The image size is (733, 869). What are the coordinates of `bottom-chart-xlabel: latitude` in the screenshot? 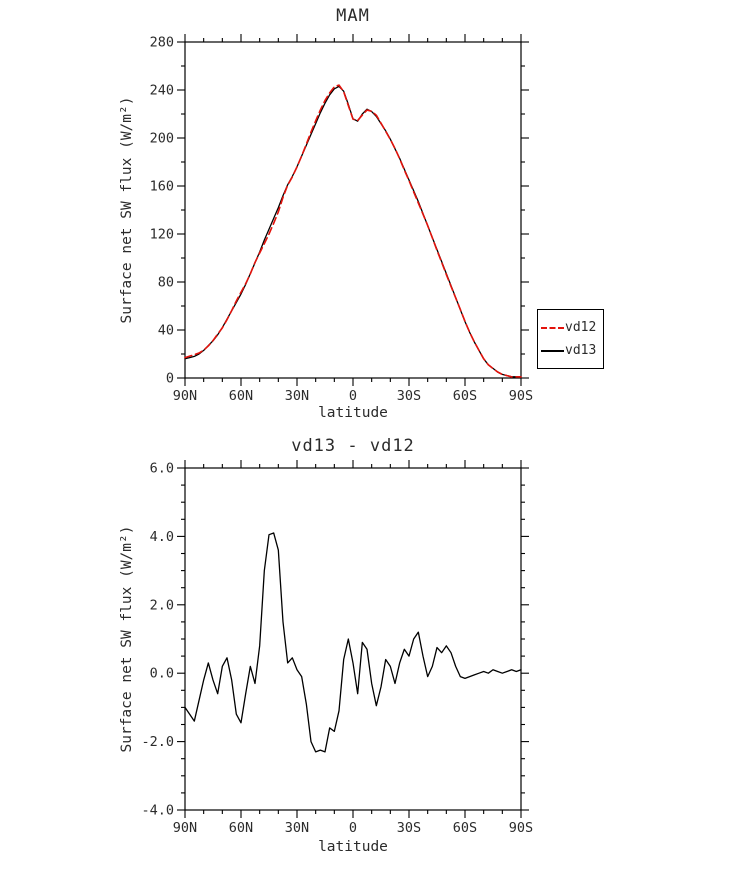 It's located at (353, 847).